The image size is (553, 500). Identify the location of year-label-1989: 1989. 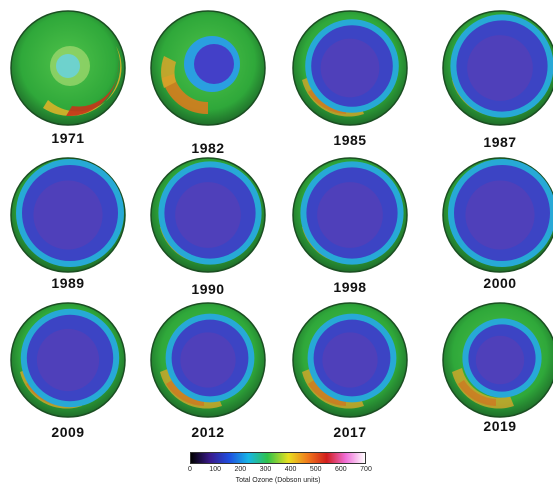
(68, 283).